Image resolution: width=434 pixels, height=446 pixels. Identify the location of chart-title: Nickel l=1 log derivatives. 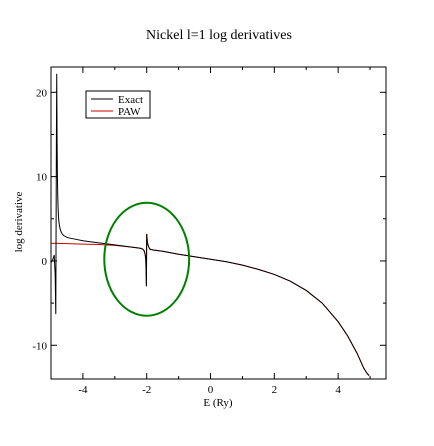
(219, 35).